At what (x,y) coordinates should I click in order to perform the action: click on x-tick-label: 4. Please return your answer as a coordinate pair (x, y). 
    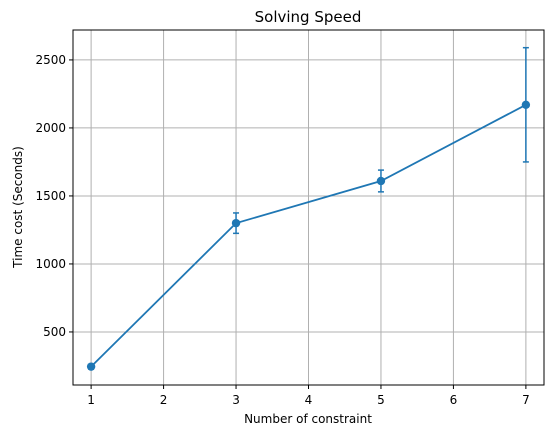
    Looking at the image, I should click on (309, 400).